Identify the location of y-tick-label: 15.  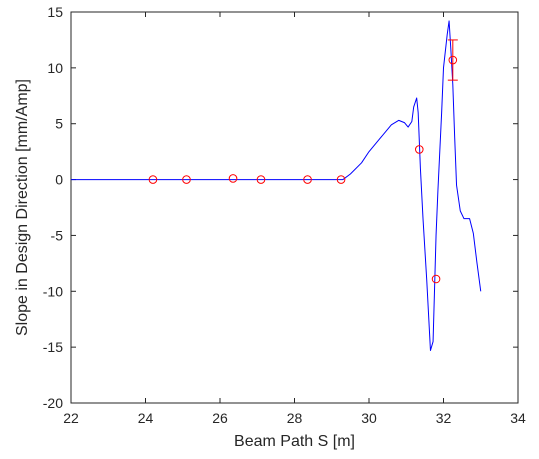
(55, 12).